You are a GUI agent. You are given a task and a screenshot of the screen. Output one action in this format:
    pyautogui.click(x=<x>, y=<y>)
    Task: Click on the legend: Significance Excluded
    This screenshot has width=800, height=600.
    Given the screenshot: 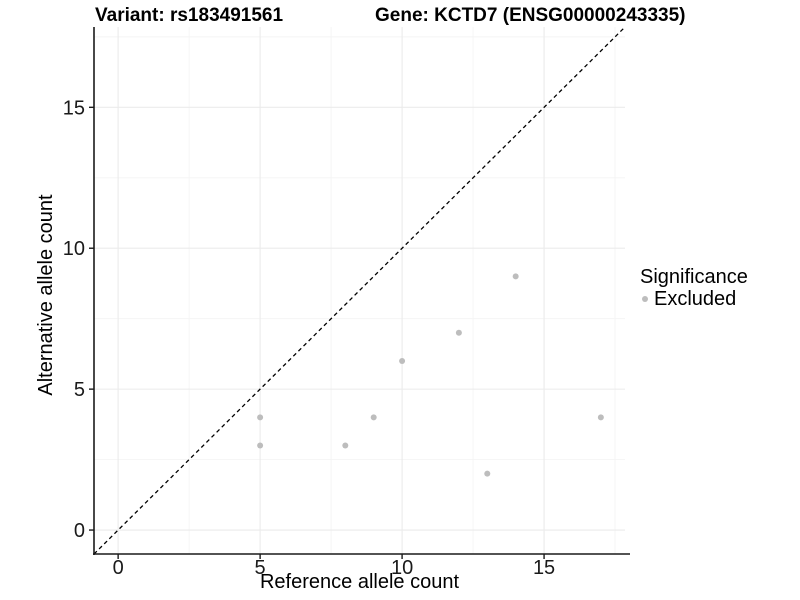 What is the action you would take?
    pyautogui.click(x=694, y=288)
    